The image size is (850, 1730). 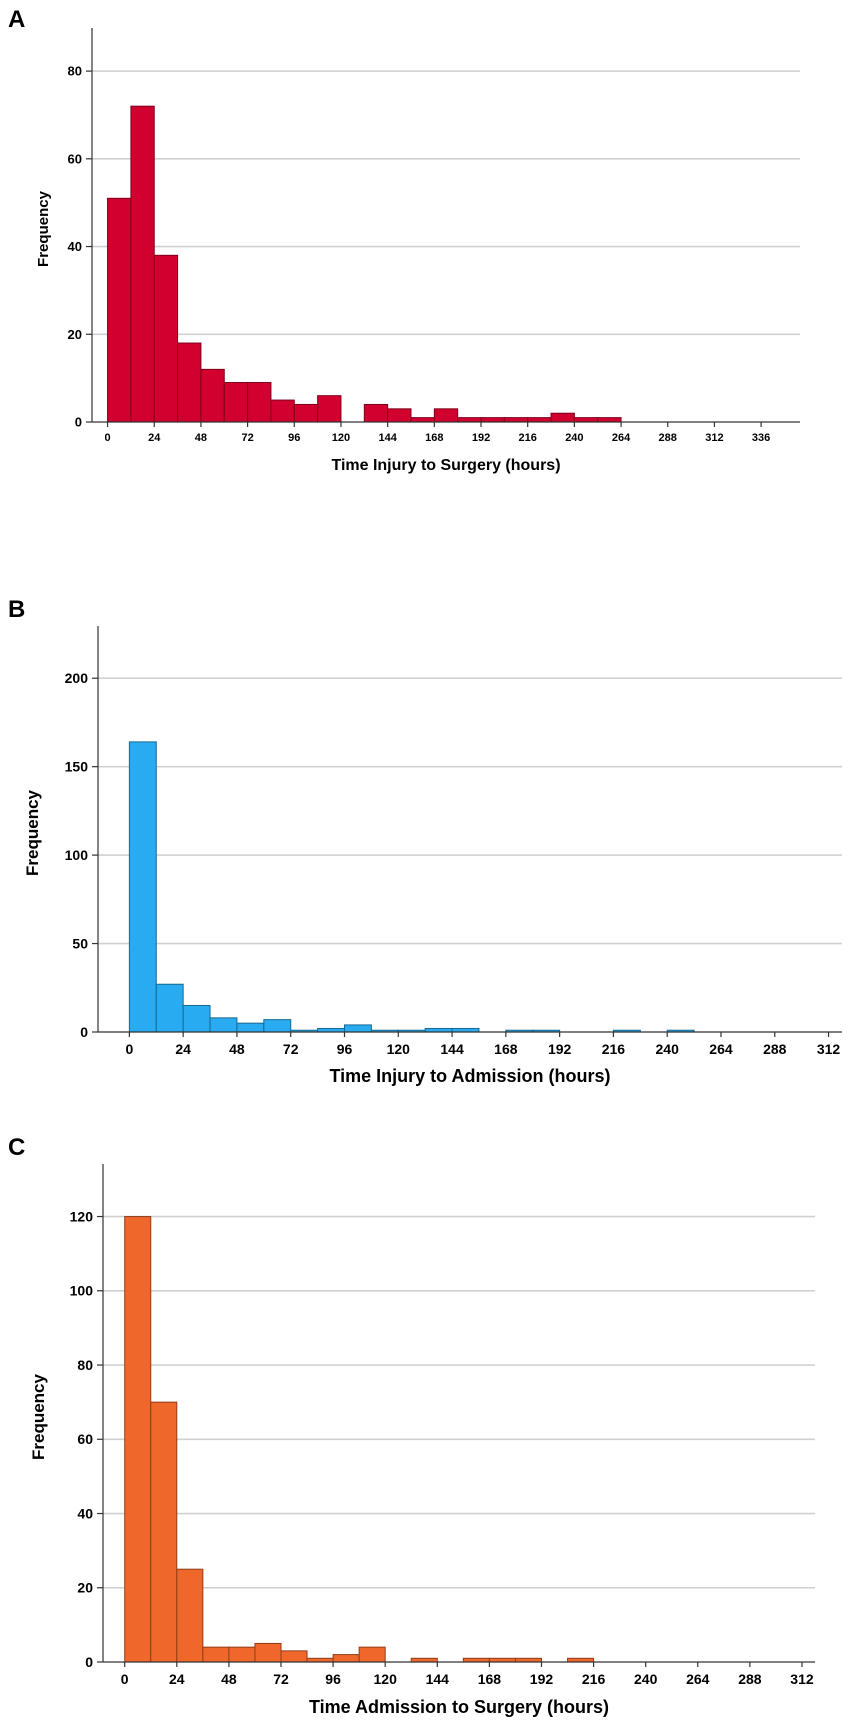 I want to click on panel-label-c: C, so click(x=17, y=1147).